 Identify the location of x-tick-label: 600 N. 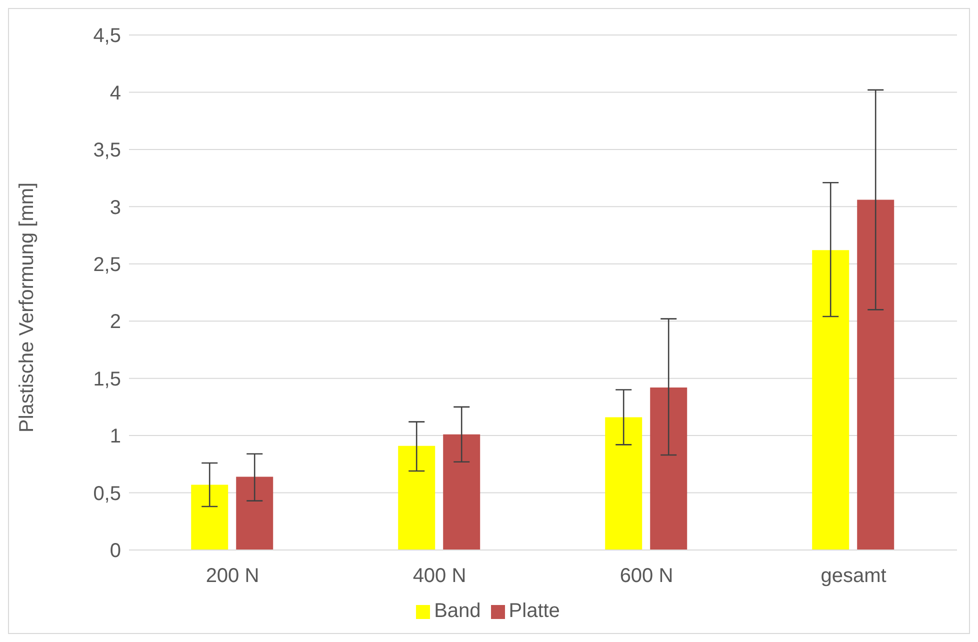
(647, 576).